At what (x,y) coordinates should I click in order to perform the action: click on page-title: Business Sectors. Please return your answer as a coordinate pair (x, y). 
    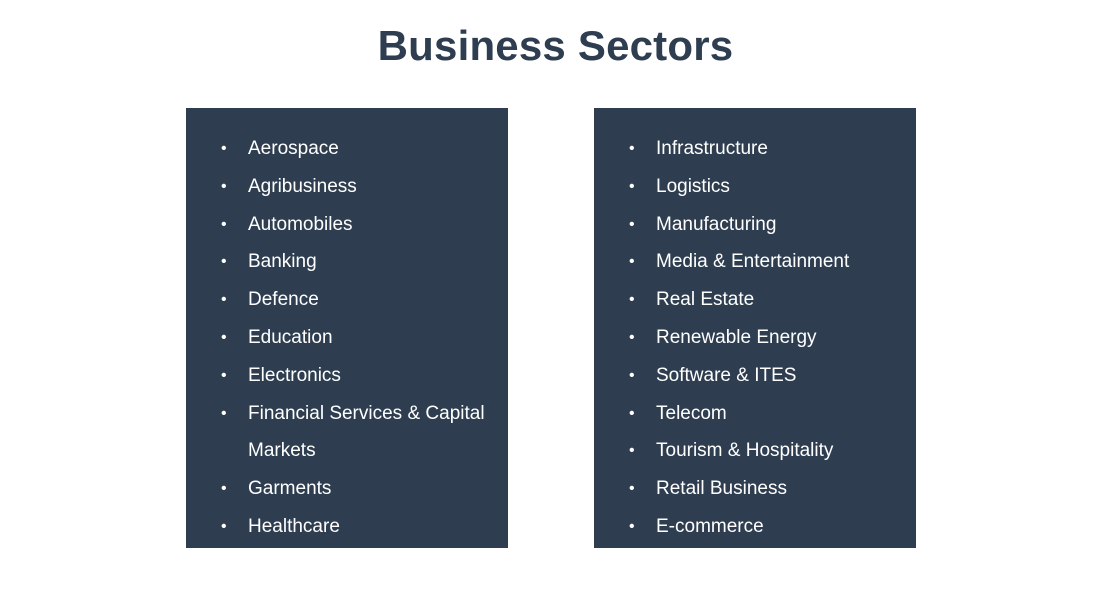
    Looking at the image, I should click on (555, 45).